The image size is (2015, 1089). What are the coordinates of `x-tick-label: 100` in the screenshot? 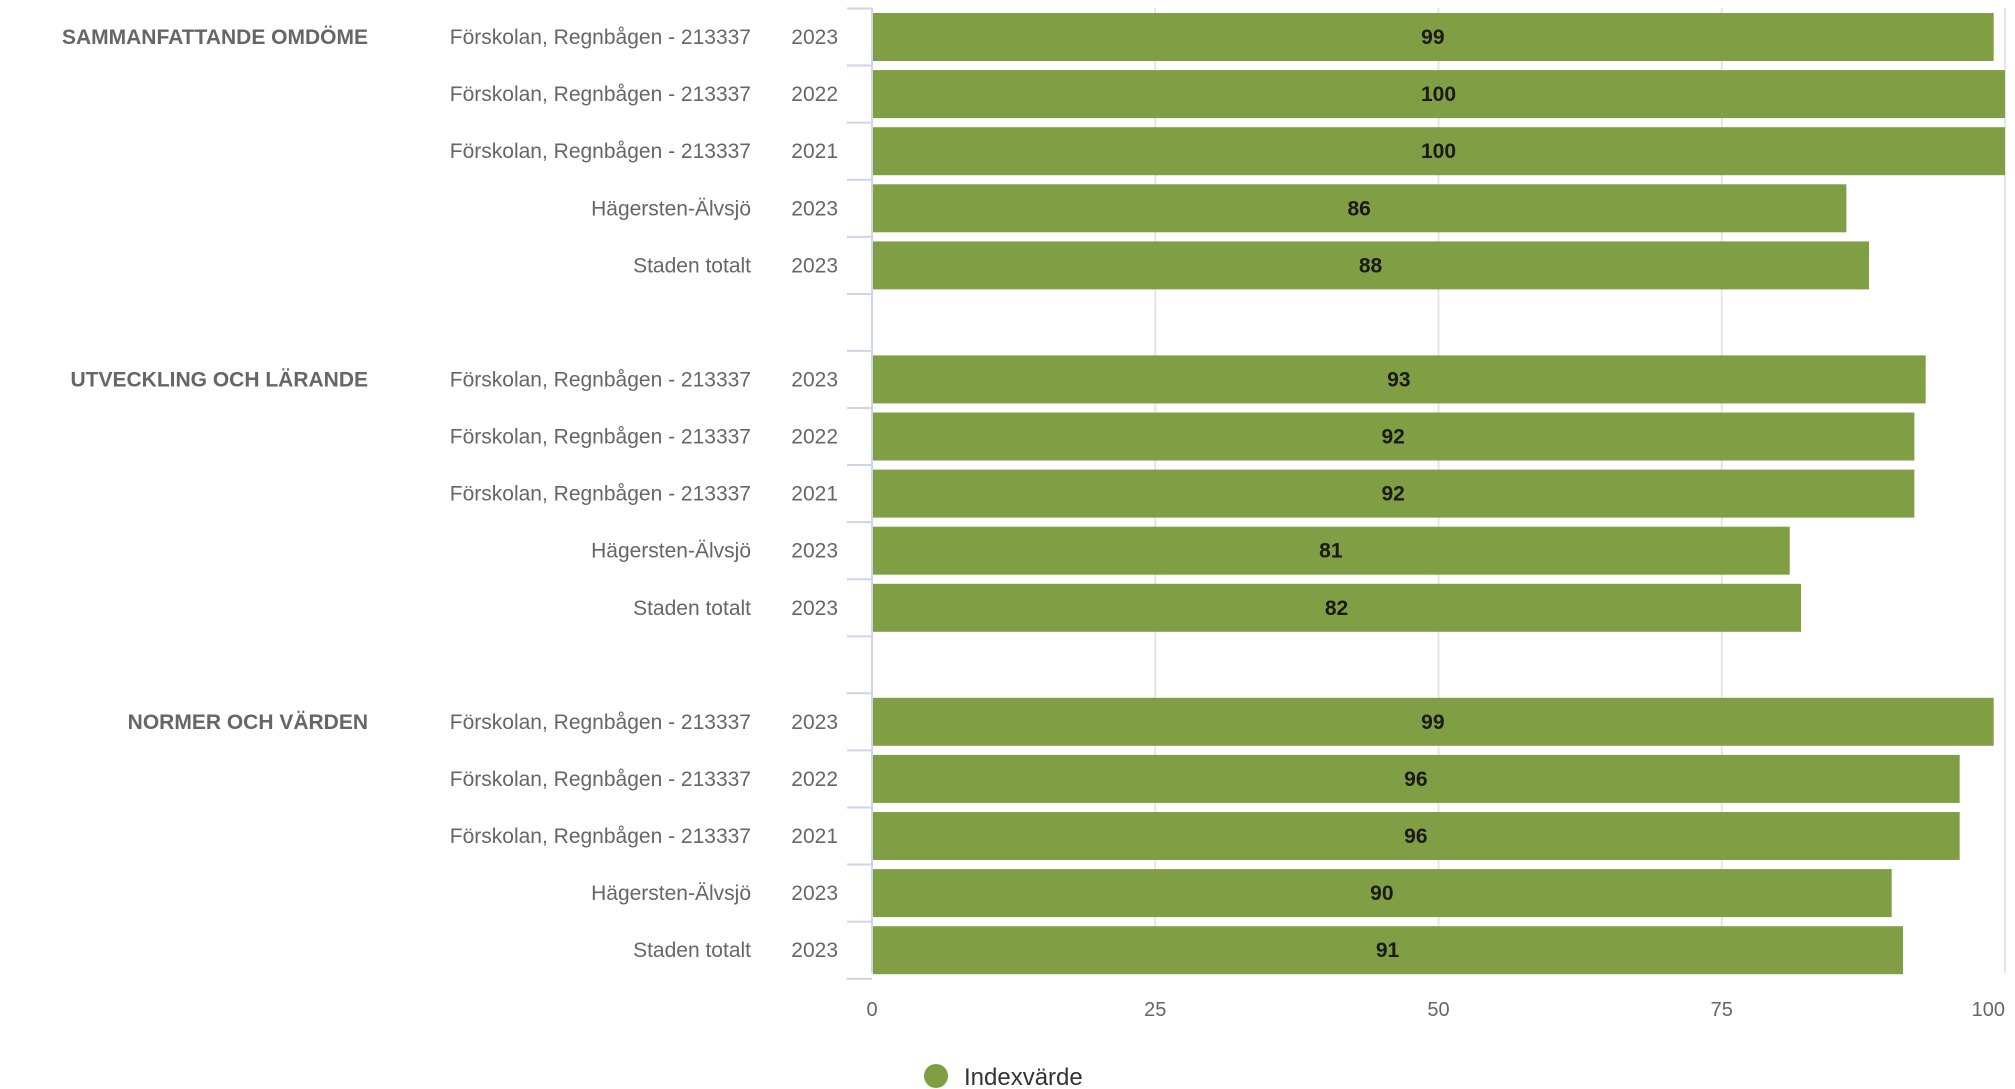 It's located at (1988, 1010).